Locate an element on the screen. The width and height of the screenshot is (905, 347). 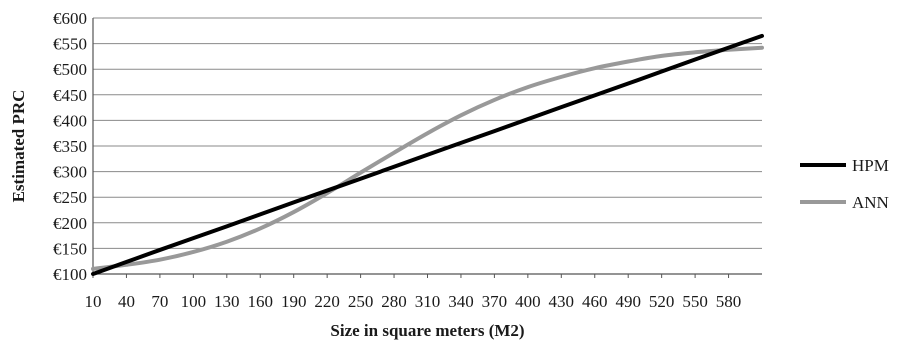
y-tick-label: €350 is located at coordinates (70, 146).